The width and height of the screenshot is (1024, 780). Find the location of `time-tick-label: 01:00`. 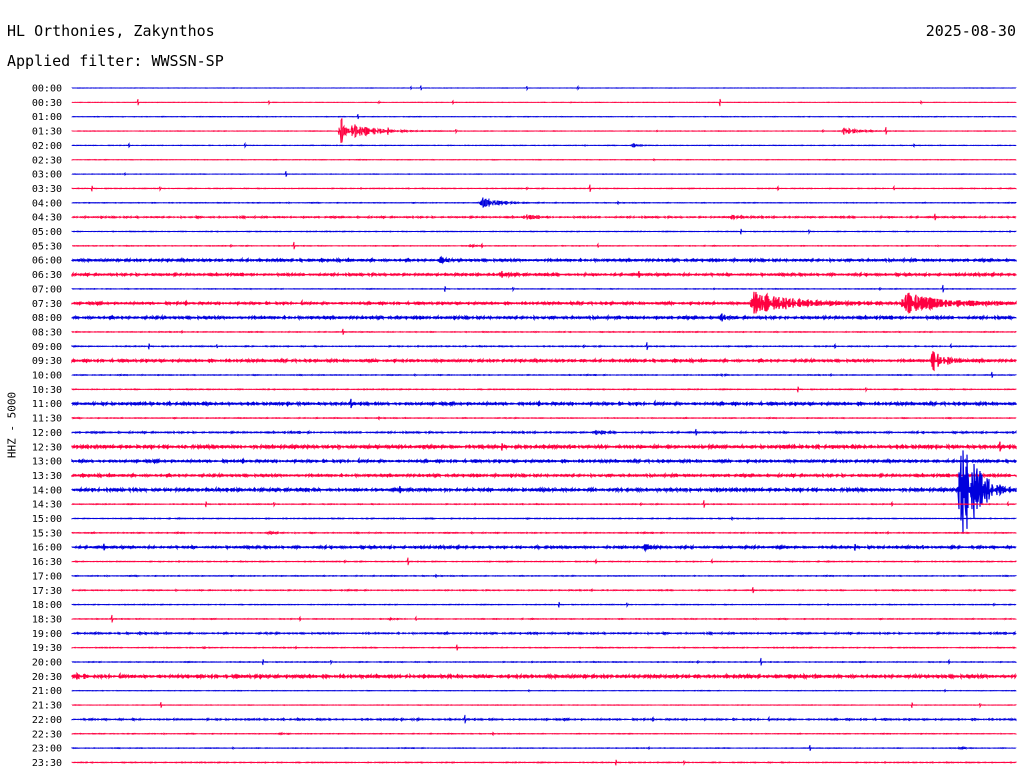

time-tick-label: 01:00 is located at coordinates (47, 117).